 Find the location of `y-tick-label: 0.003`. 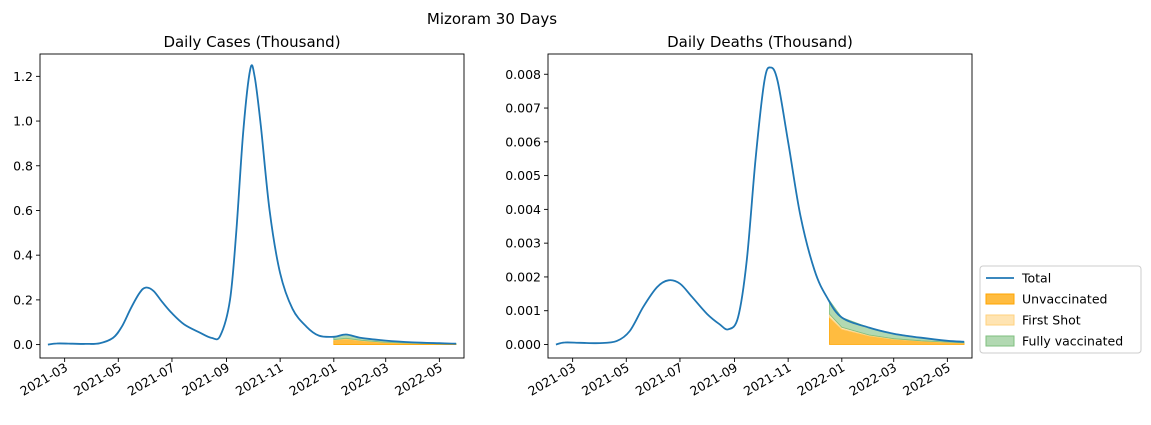

y-tick-label: 0.003 is located at coordinates (523, 243).